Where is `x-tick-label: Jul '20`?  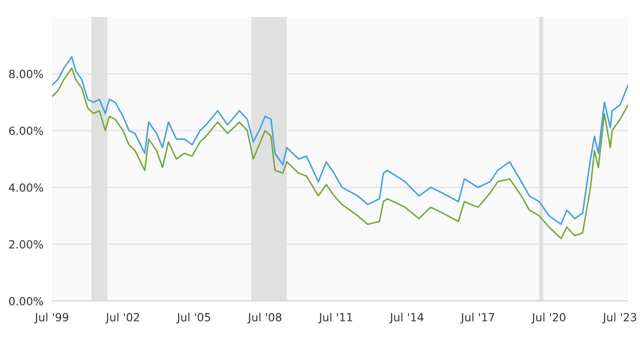 x-tick-label: Jul '20 is located at coordinates (548, 318).